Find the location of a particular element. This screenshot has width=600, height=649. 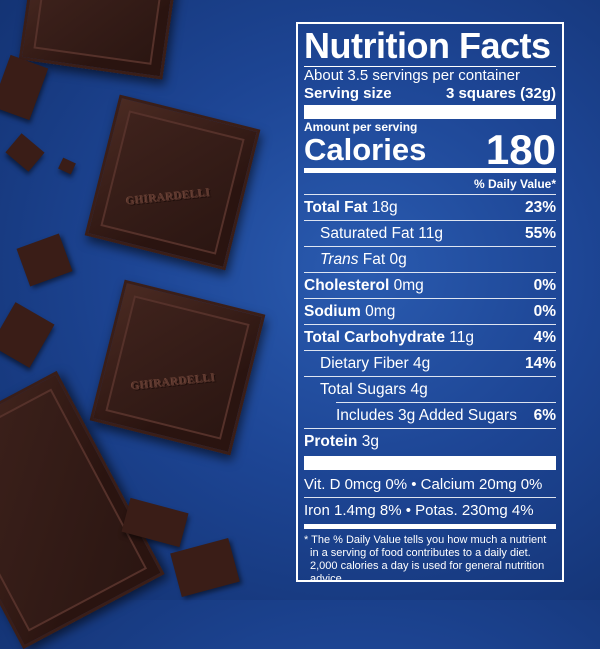

nutrient-dv: 6% is located at coordinates (544, 415).